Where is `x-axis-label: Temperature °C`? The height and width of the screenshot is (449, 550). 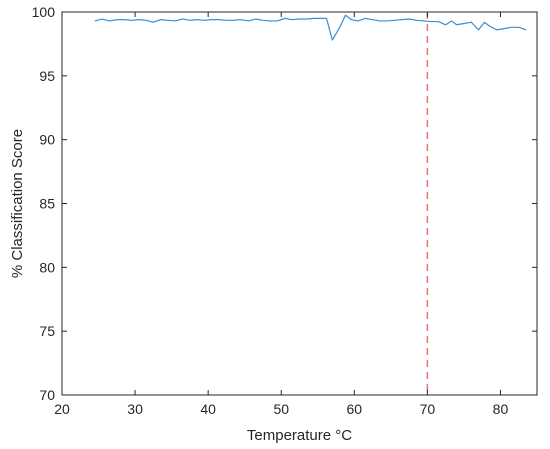 x-axis-label: Temperature °C is located at coordinates (299, 435).